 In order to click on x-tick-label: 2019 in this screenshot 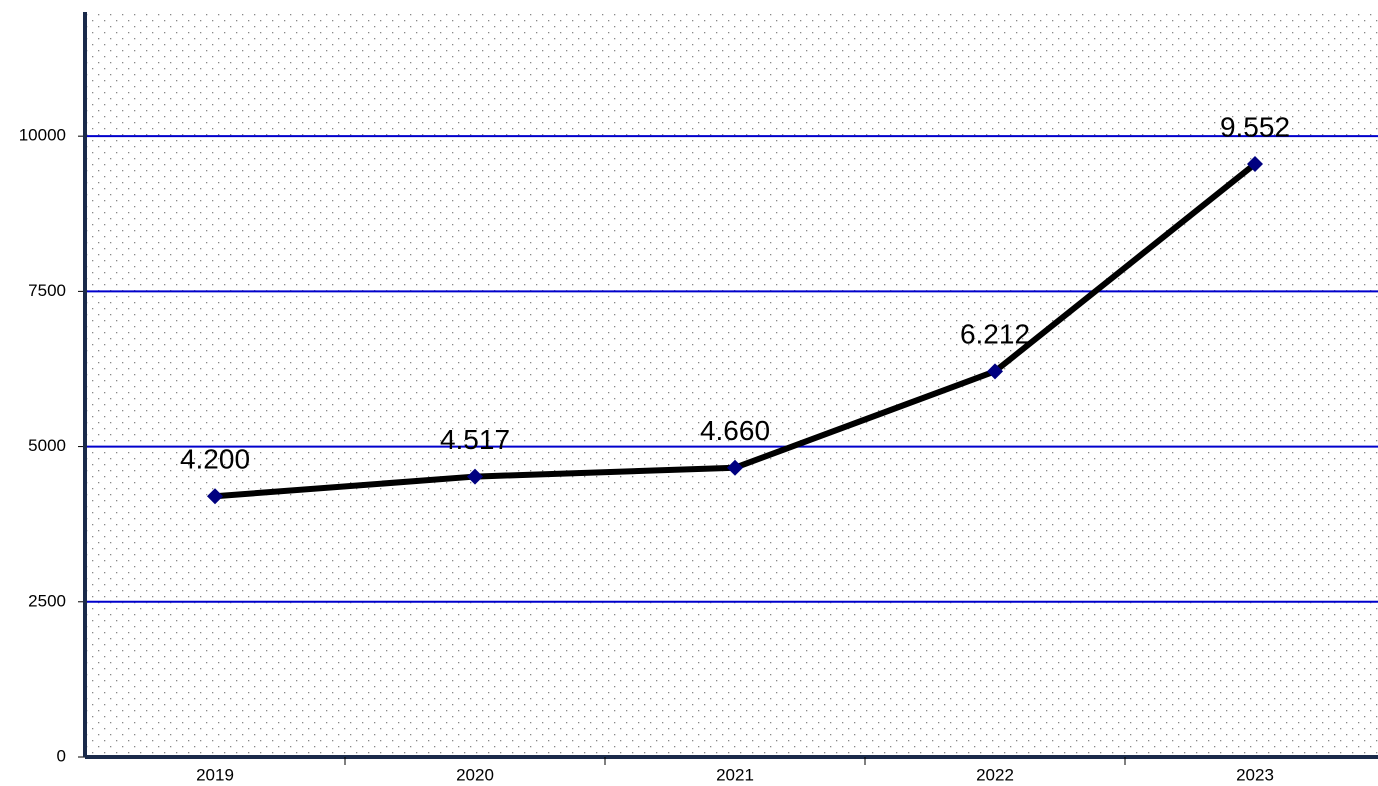, I will do `click(215, 774)`.